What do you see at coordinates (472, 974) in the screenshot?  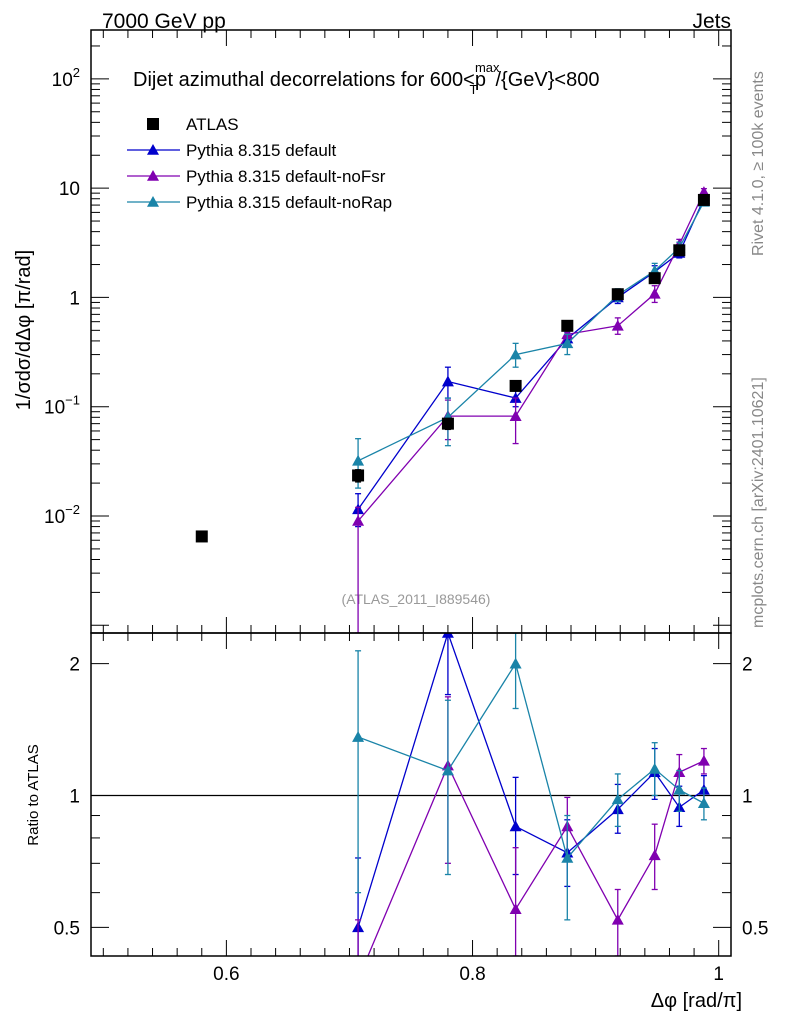 I see `x-tick-label: 0.8` at bounding box center [472, 974].